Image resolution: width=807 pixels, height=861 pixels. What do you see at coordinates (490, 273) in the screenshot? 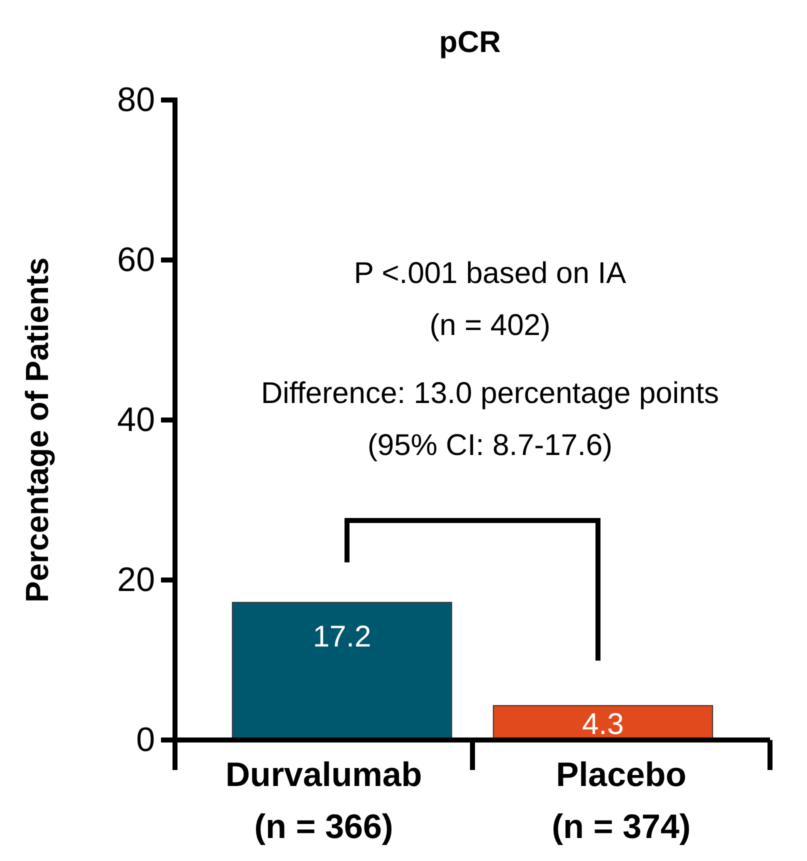
I see `annotation: P <.001 based on IA` at bounding box center [490, 273].